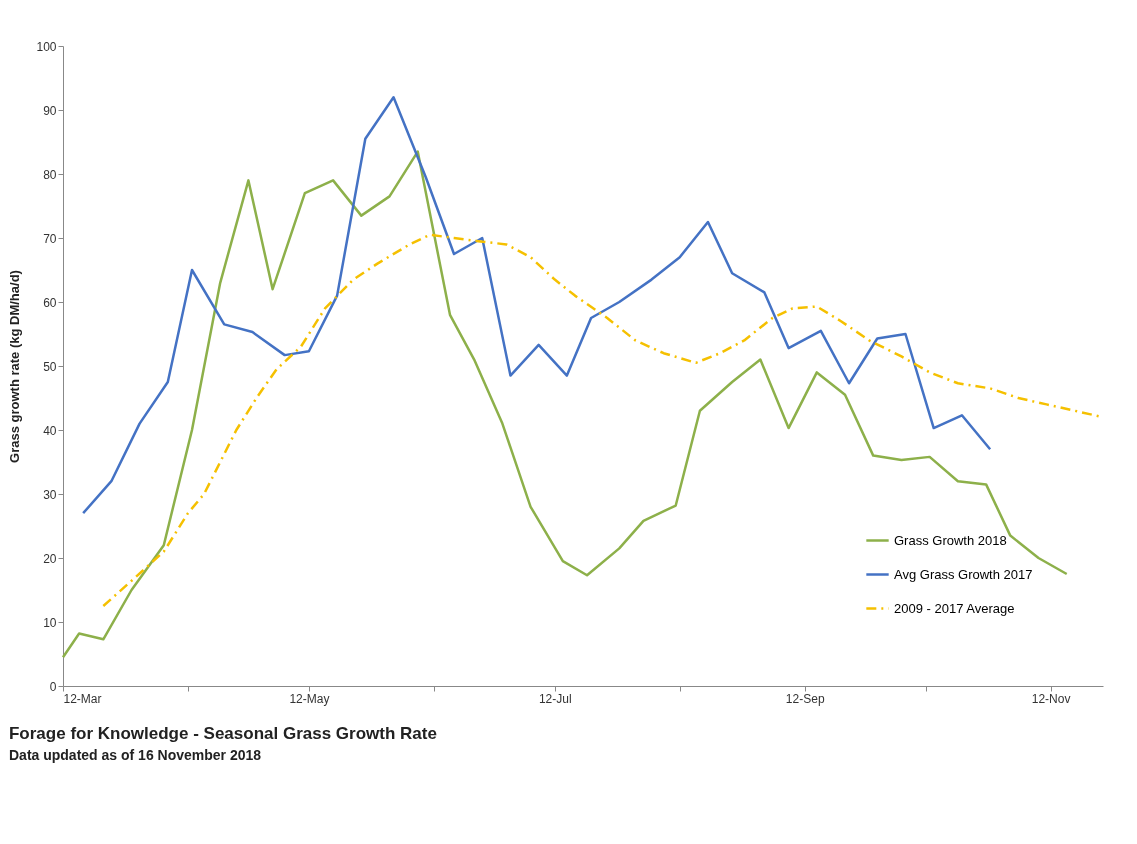 This screenshot has height=844, width=1137. I want to click on legend-label: Grass Growth 2018, so click(950, 540).